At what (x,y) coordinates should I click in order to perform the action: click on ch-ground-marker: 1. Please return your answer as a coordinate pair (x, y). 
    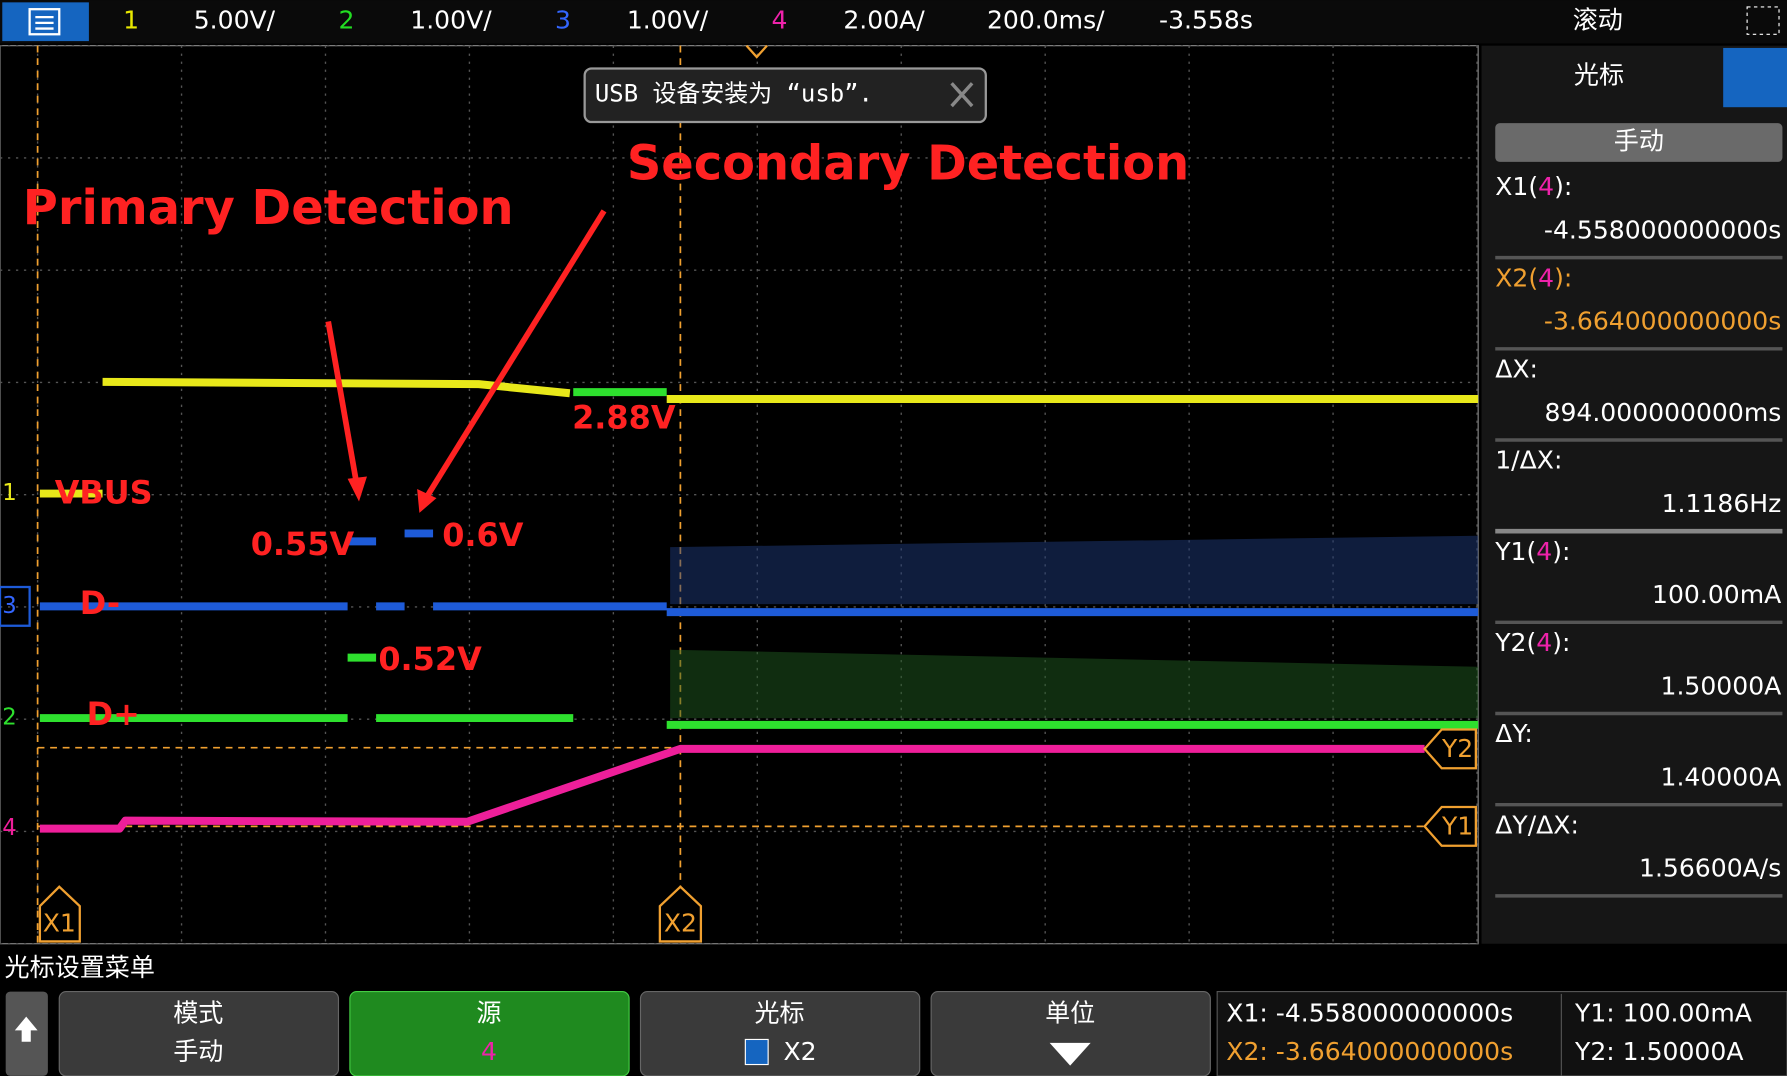
    Looking at the image, I should click on (9, 493).